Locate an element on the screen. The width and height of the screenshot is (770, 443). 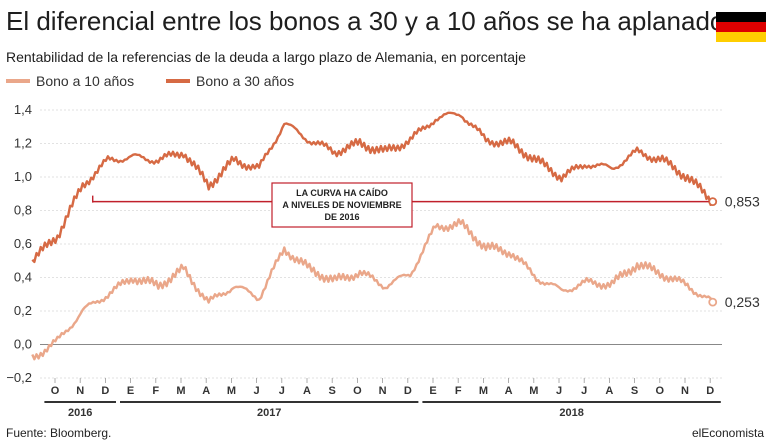
y-tick-label: 0,0 is located at coordinates (23, 344).